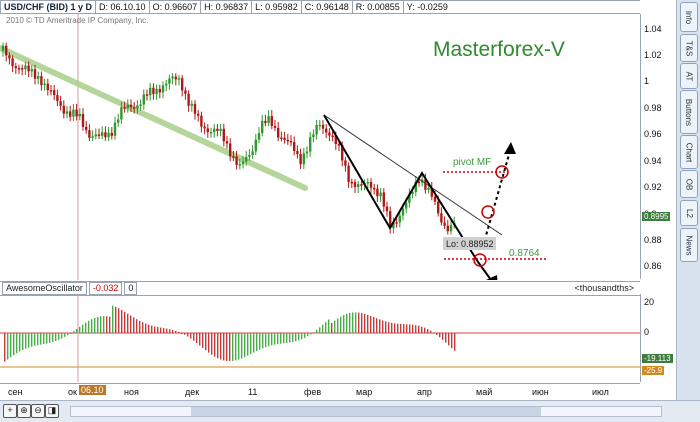 The image size is (700, 422). Describe the element at coordinates (540, 392) in the screenshot. I see `time-label: июн` at that location.